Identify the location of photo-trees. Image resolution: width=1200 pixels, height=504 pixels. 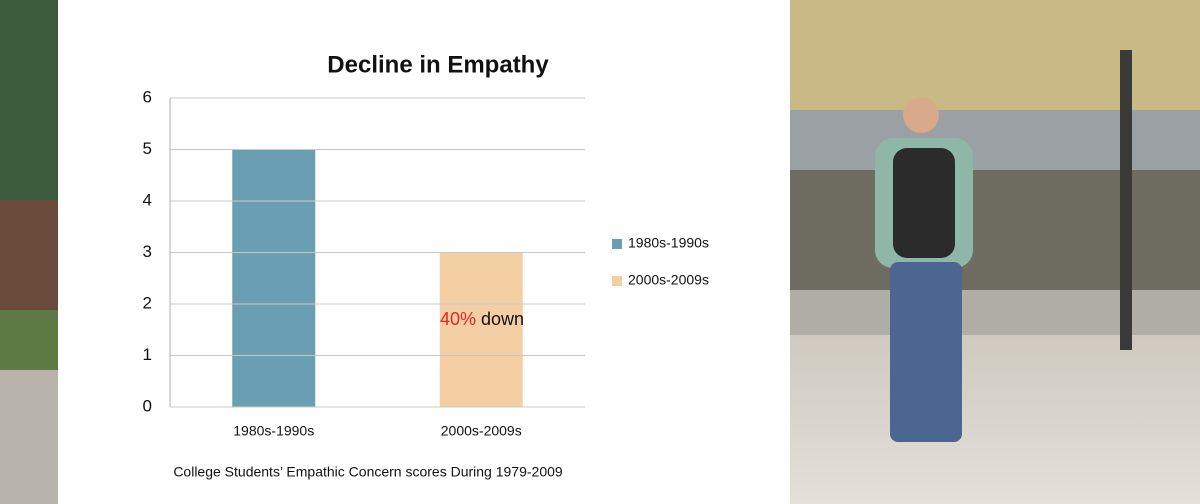
(995, 55).